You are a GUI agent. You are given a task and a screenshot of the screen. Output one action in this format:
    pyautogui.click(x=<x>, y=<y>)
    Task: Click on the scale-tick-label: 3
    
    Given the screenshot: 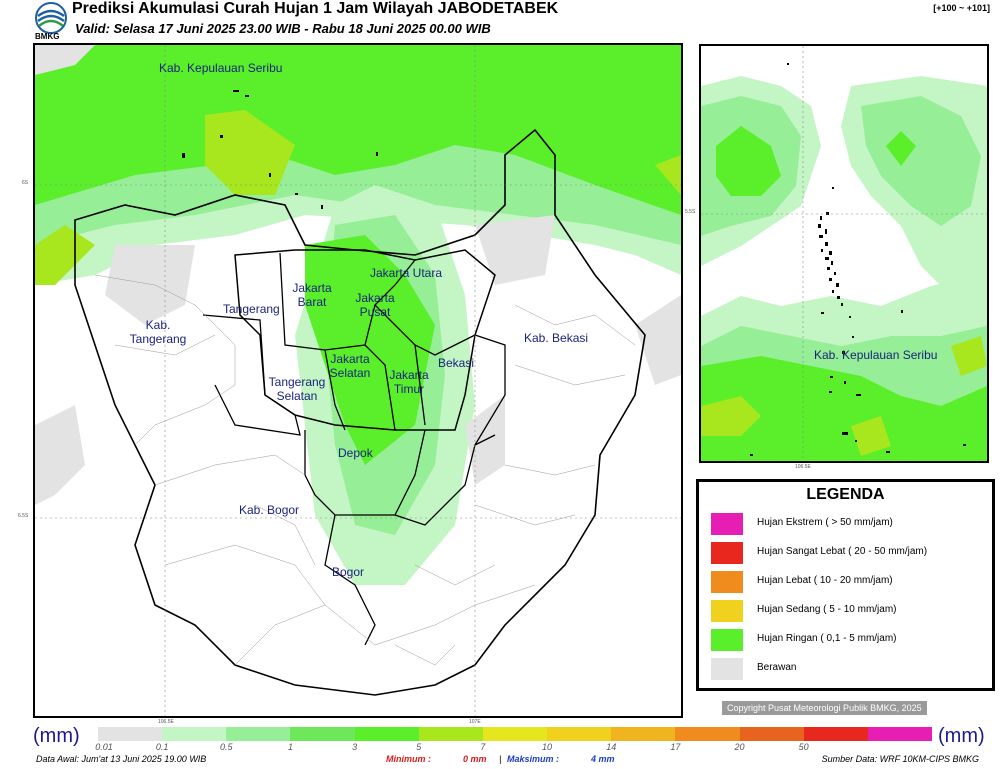 What is the action you would take?
    pyautogui.click(x=355, y=747)
    